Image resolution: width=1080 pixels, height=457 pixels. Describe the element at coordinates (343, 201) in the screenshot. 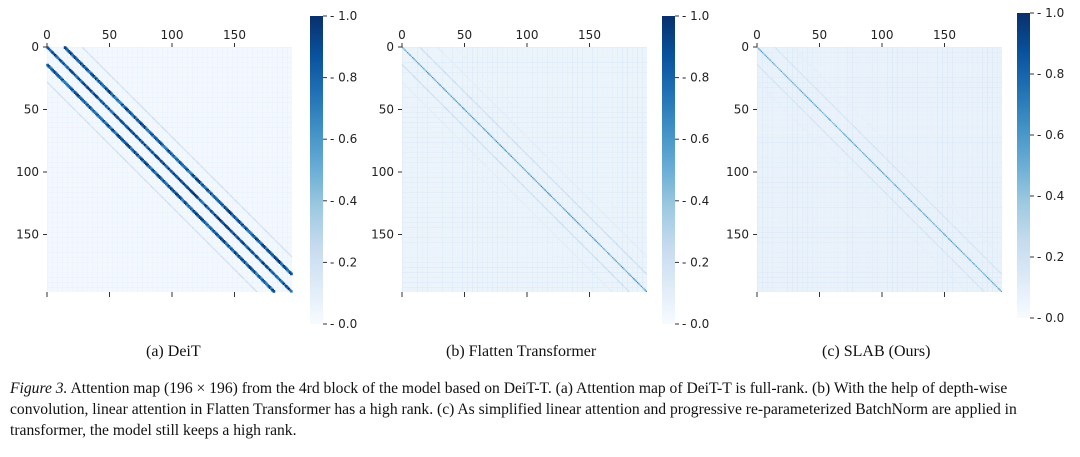

I see `colorbar-tick-label: - 0.4` at that location.